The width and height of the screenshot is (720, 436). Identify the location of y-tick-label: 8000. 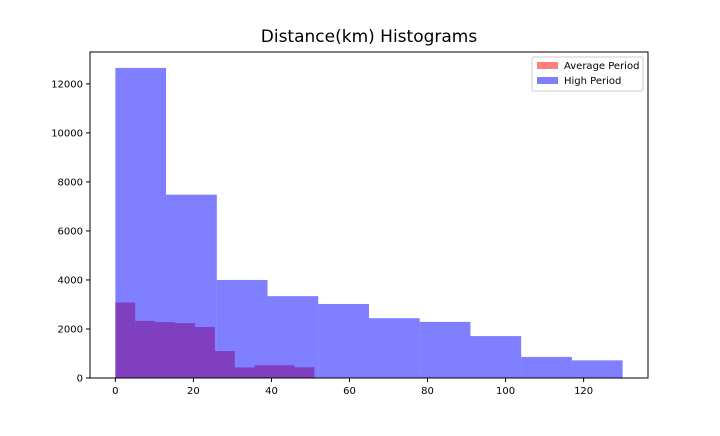
(70, 182).